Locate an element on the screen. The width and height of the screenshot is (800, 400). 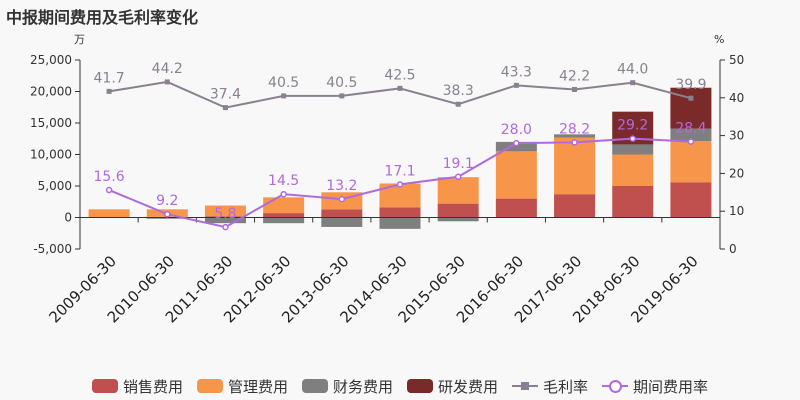
legend-marker-gross-margin is located at coordinates (525, 386).